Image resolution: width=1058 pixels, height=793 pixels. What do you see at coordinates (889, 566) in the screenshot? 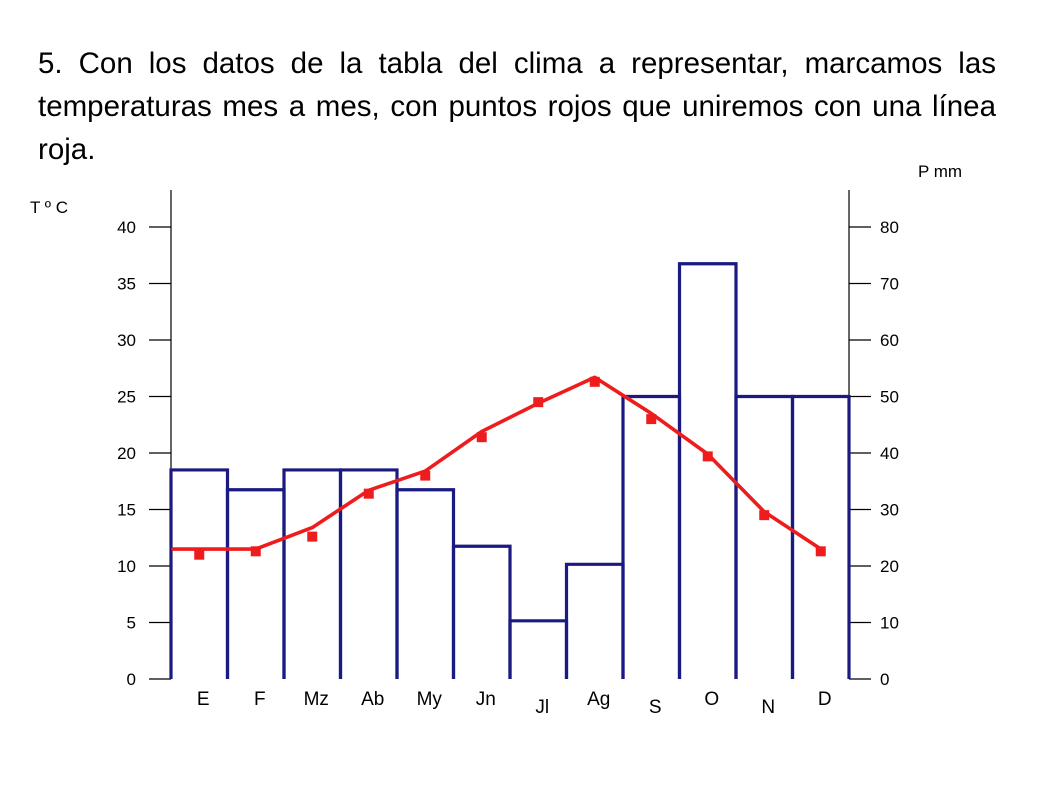
I see `right-tick-label-20: 20` at bounding box center [889, 566].